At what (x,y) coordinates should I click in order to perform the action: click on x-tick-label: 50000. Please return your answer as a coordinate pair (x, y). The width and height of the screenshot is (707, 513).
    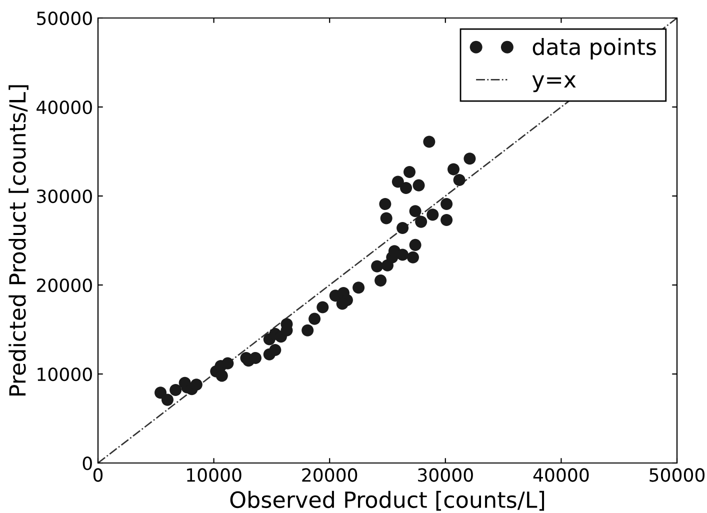
    Looking at the image, I should click on (677, 475).